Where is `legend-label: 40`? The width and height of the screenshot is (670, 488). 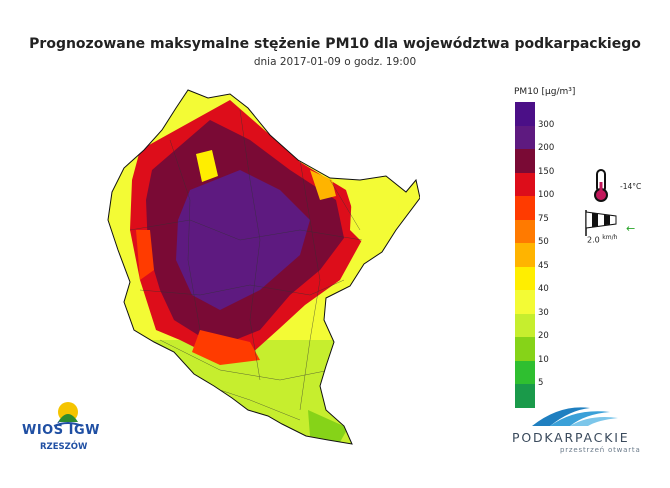 legend-label: 40 is located at coordinates (543, 289).